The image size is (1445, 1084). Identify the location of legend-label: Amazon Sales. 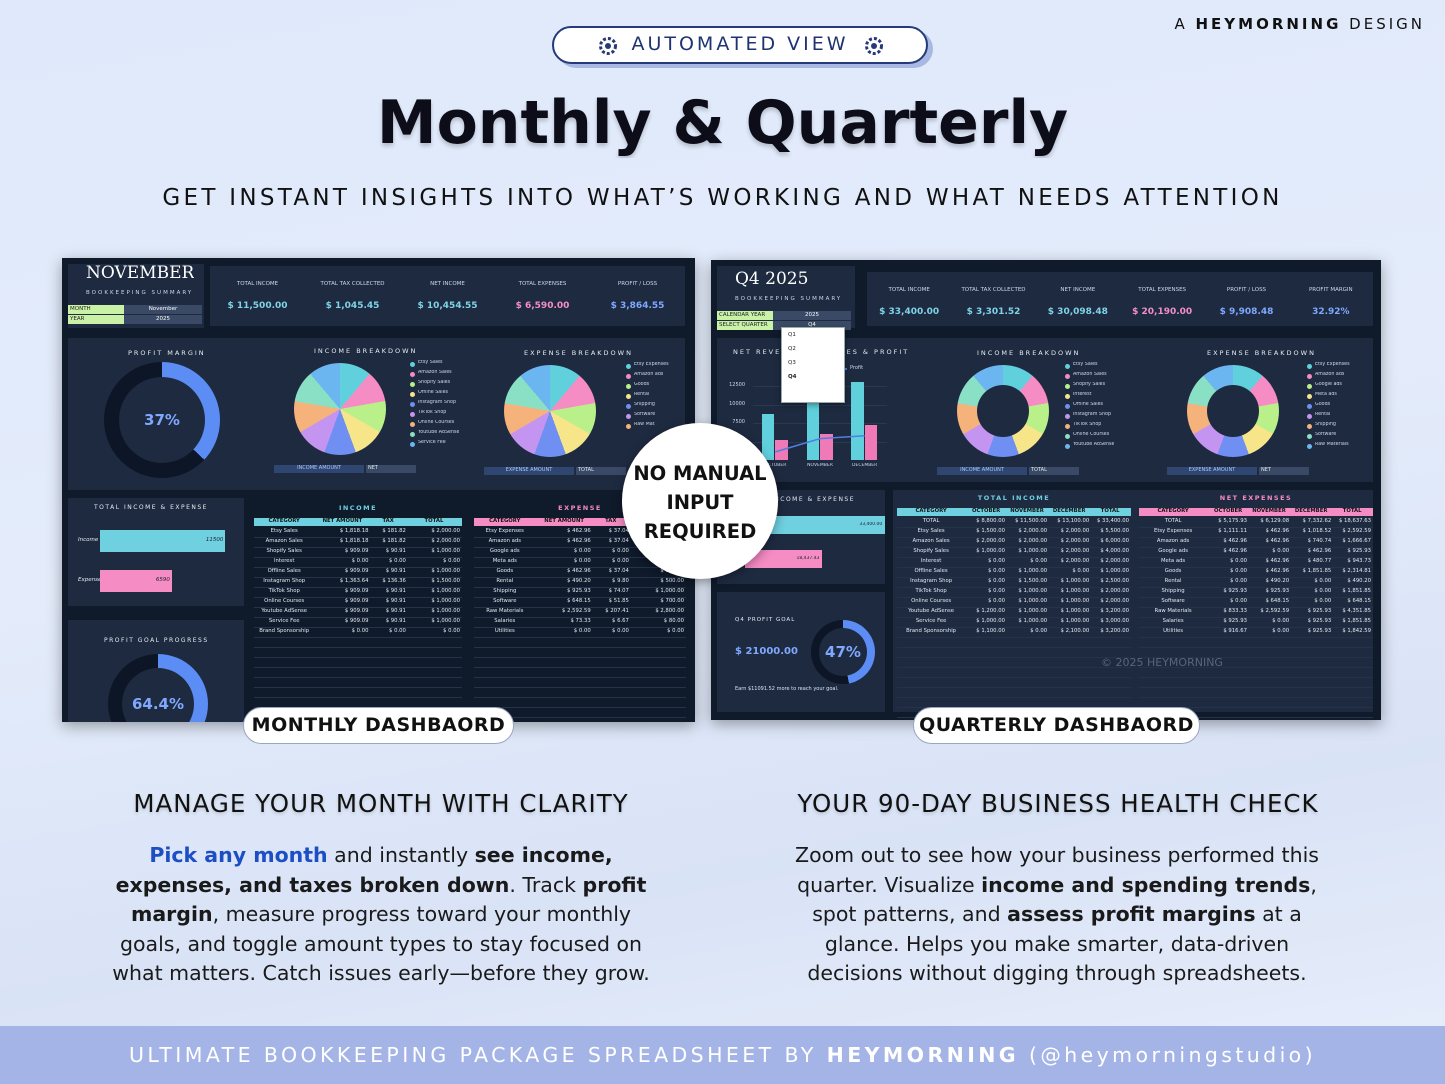
(435, 372).